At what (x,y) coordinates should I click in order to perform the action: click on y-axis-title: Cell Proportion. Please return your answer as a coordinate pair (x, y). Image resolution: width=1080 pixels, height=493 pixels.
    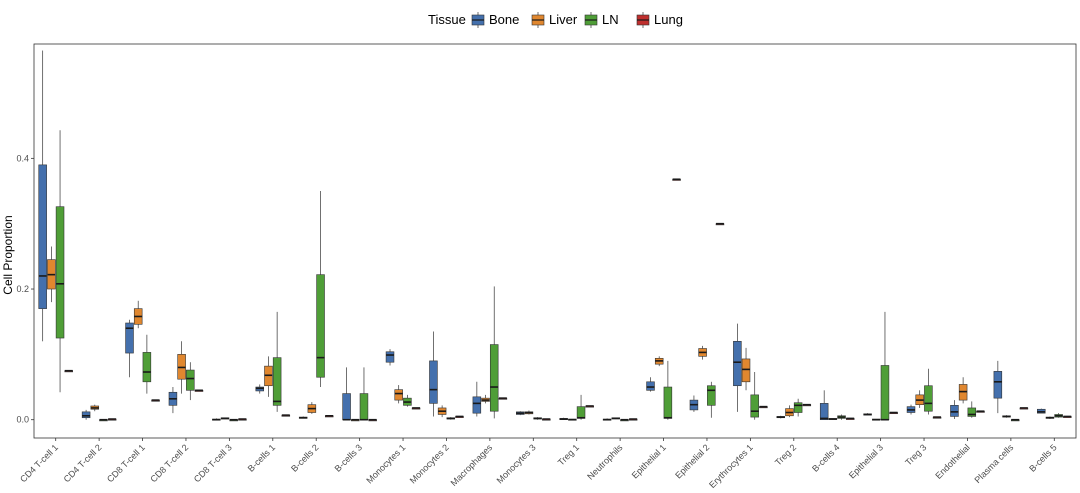
    Looking at the image, I should click on (8, 254).